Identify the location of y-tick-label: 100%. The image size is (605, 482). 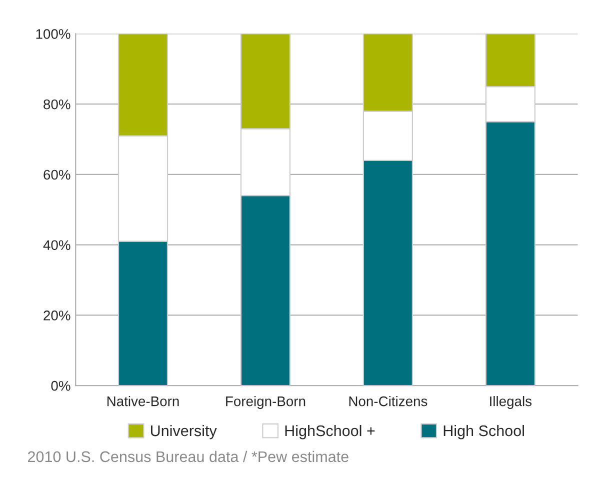
(53, 34).